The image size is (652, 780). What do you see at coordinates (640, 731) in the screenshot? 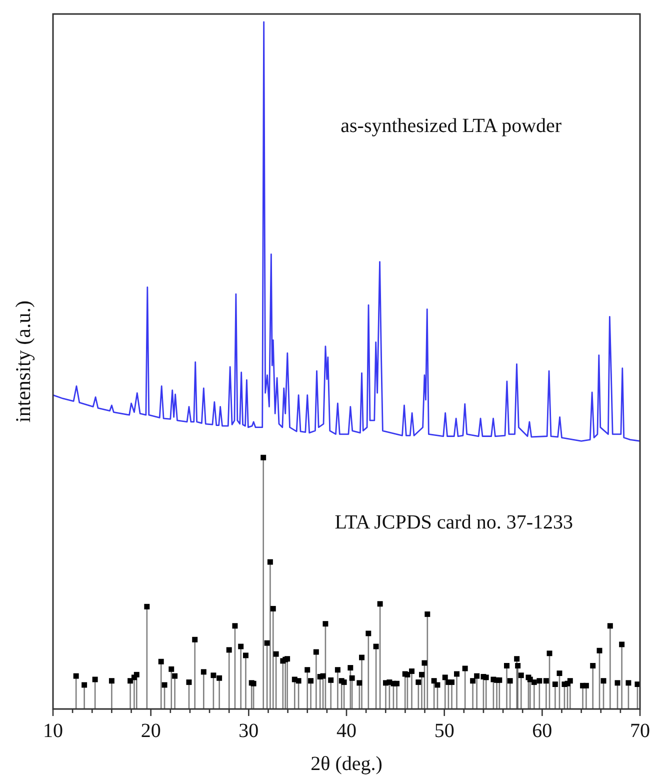
I see `x-tick-label: 70` at bounding box center [640, 731].